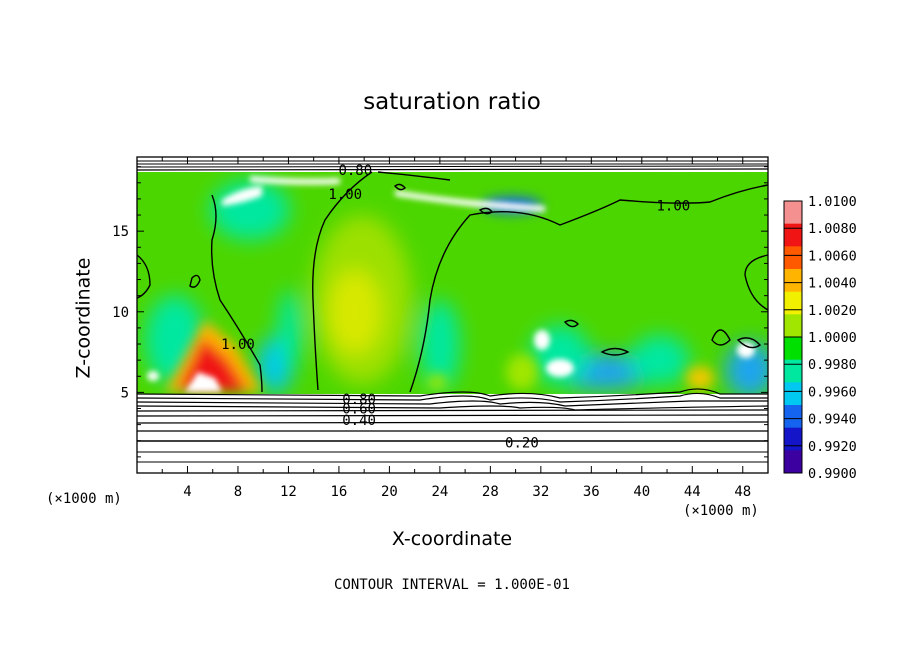  I want to click on x-unit-label-right: (×1000 m), so click(721, 511).